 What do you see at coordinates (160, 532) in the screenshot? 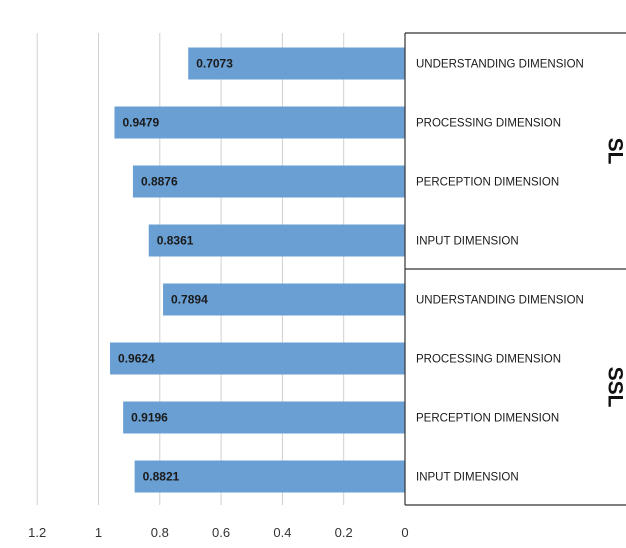
I see `x-tick-label: 0.8` at bounding box center [160, 532].